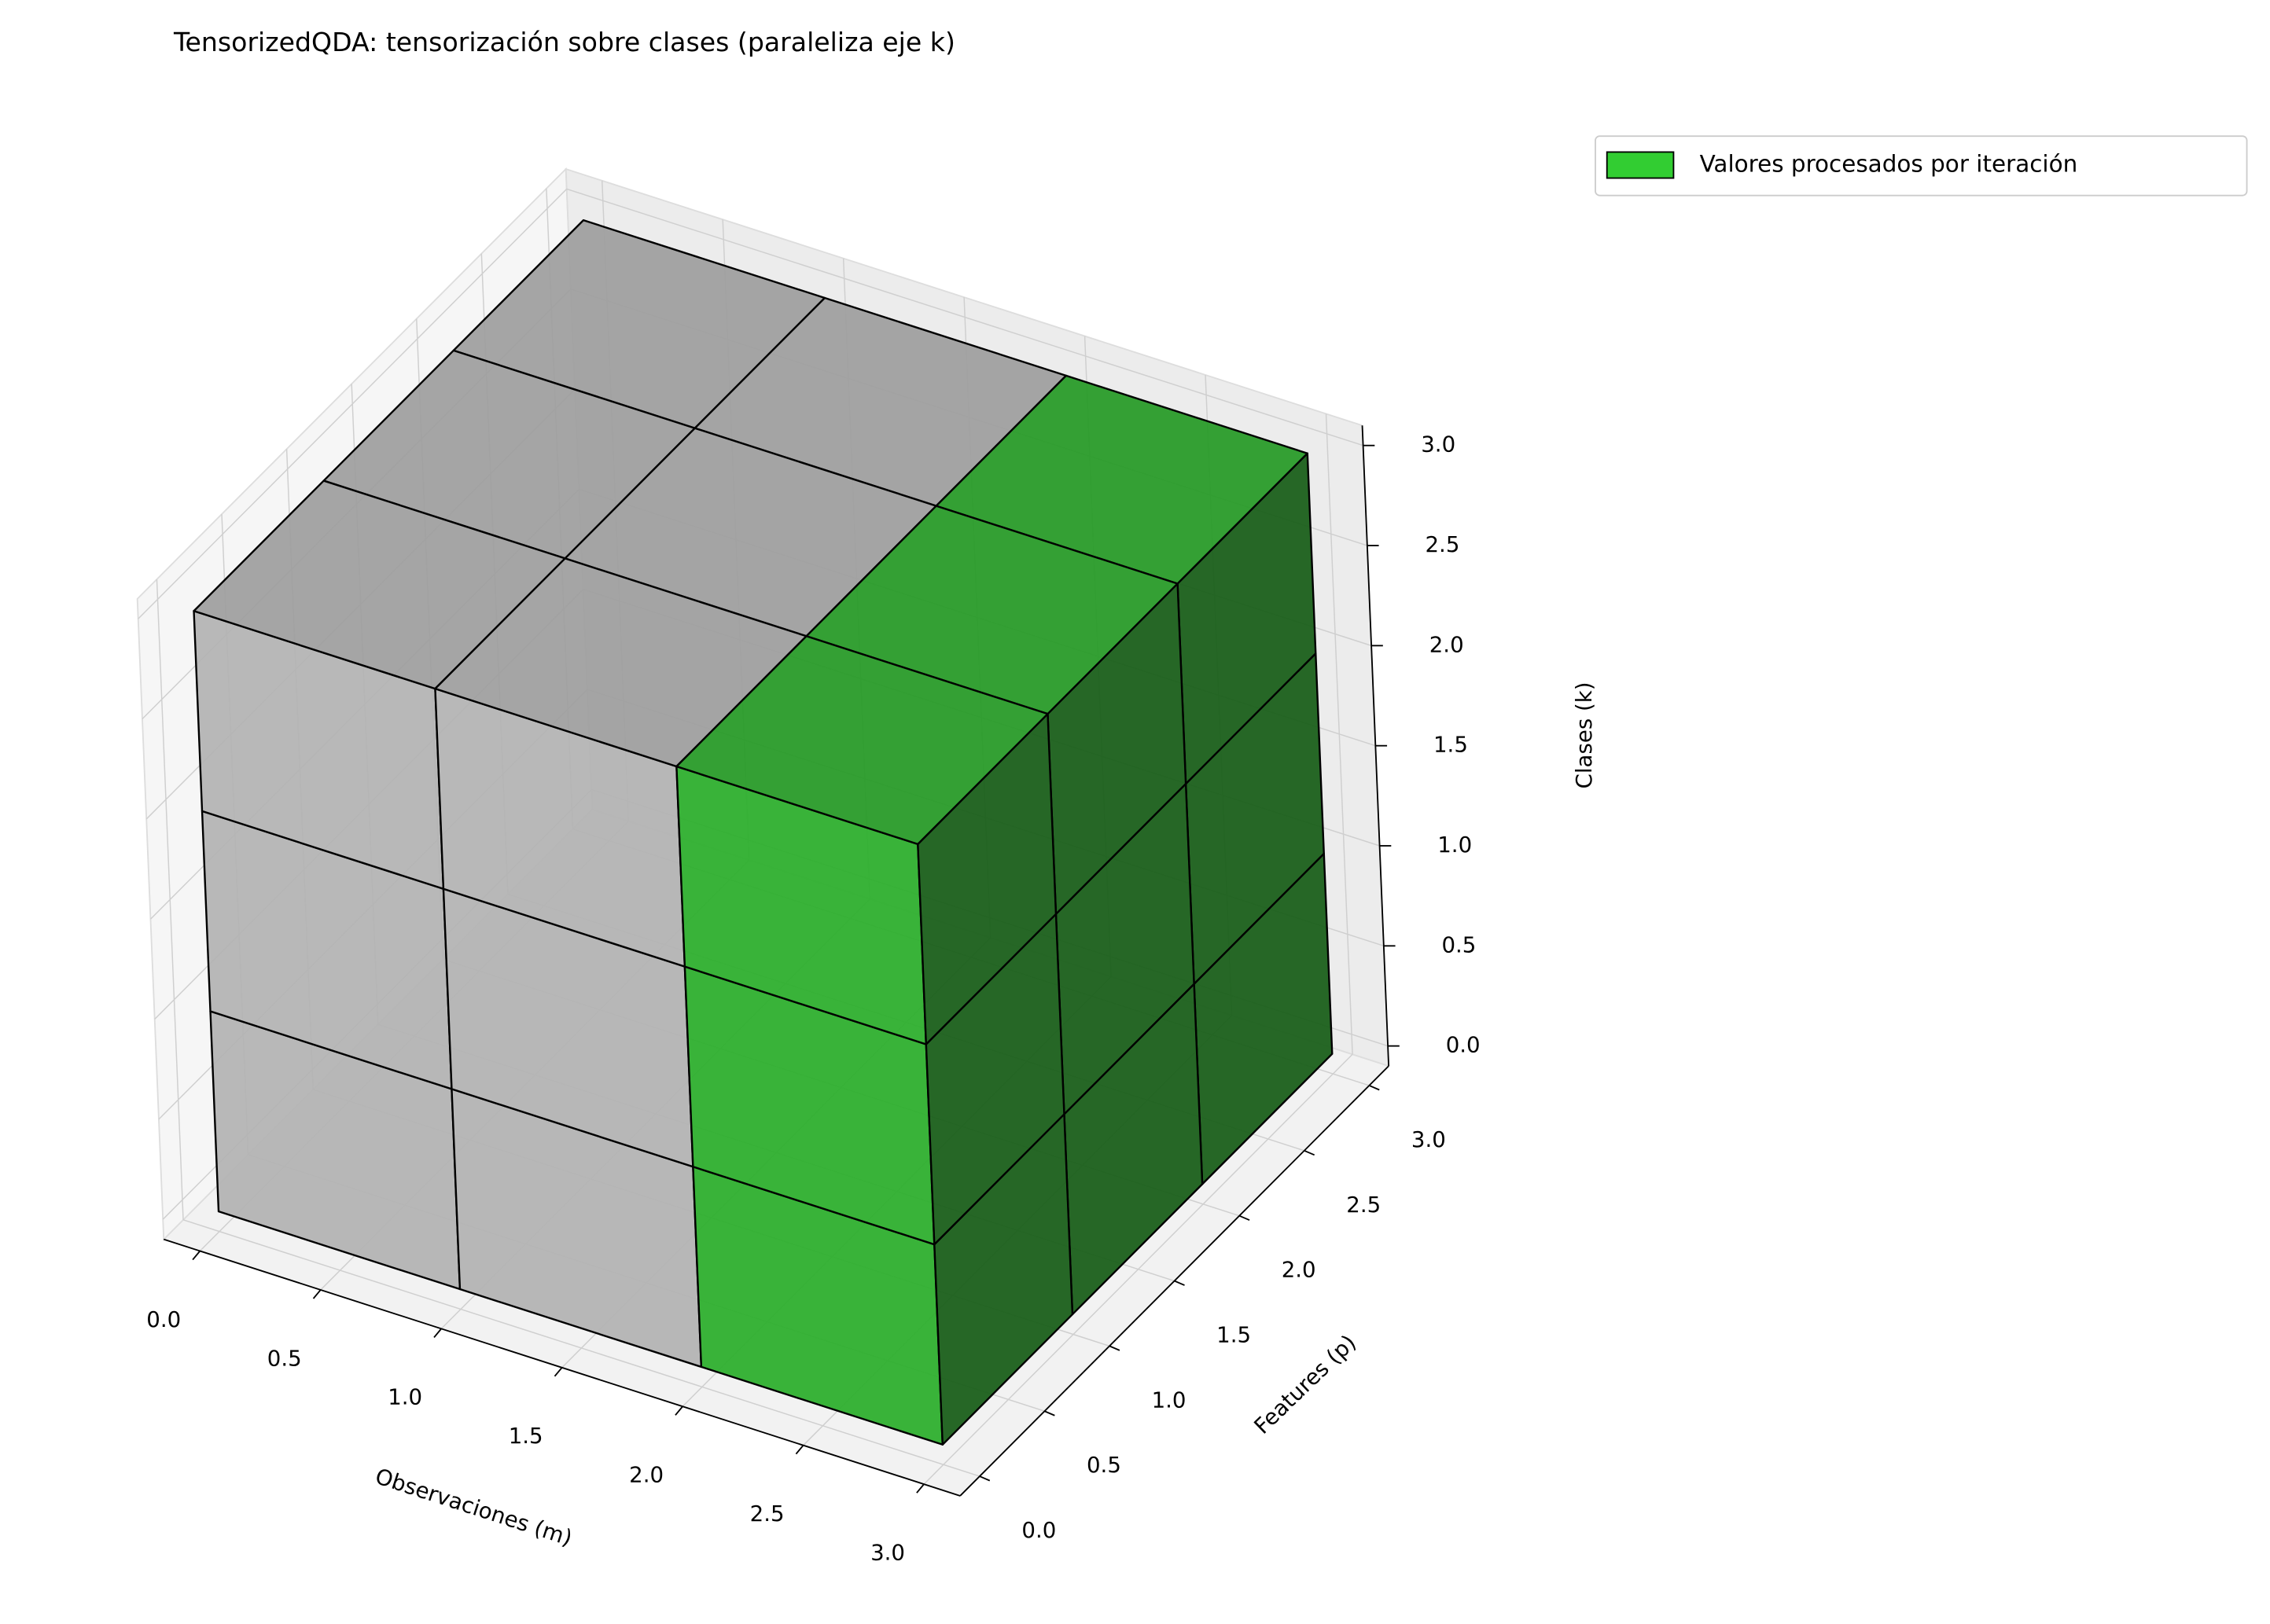  Describe the element at coordinates (526, 1436) in the screenshot. I see `x-tick-label: 1.5` at that location.